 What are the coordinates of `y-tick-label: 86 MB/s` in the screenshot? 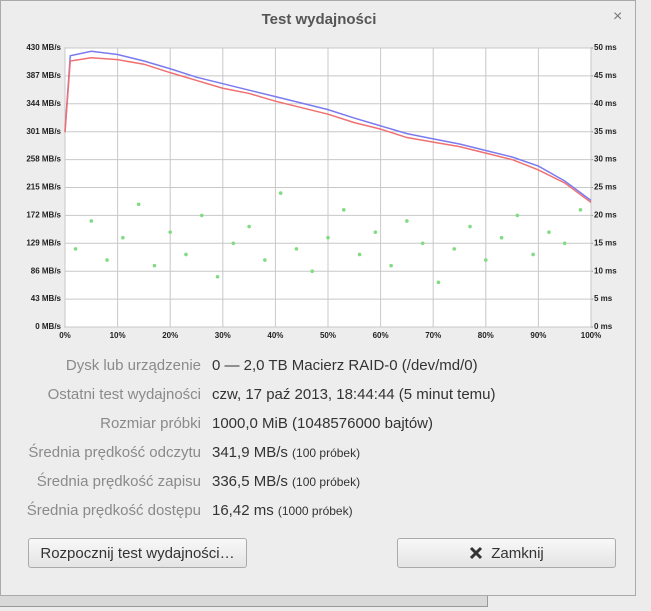 It's located at (46, 270).